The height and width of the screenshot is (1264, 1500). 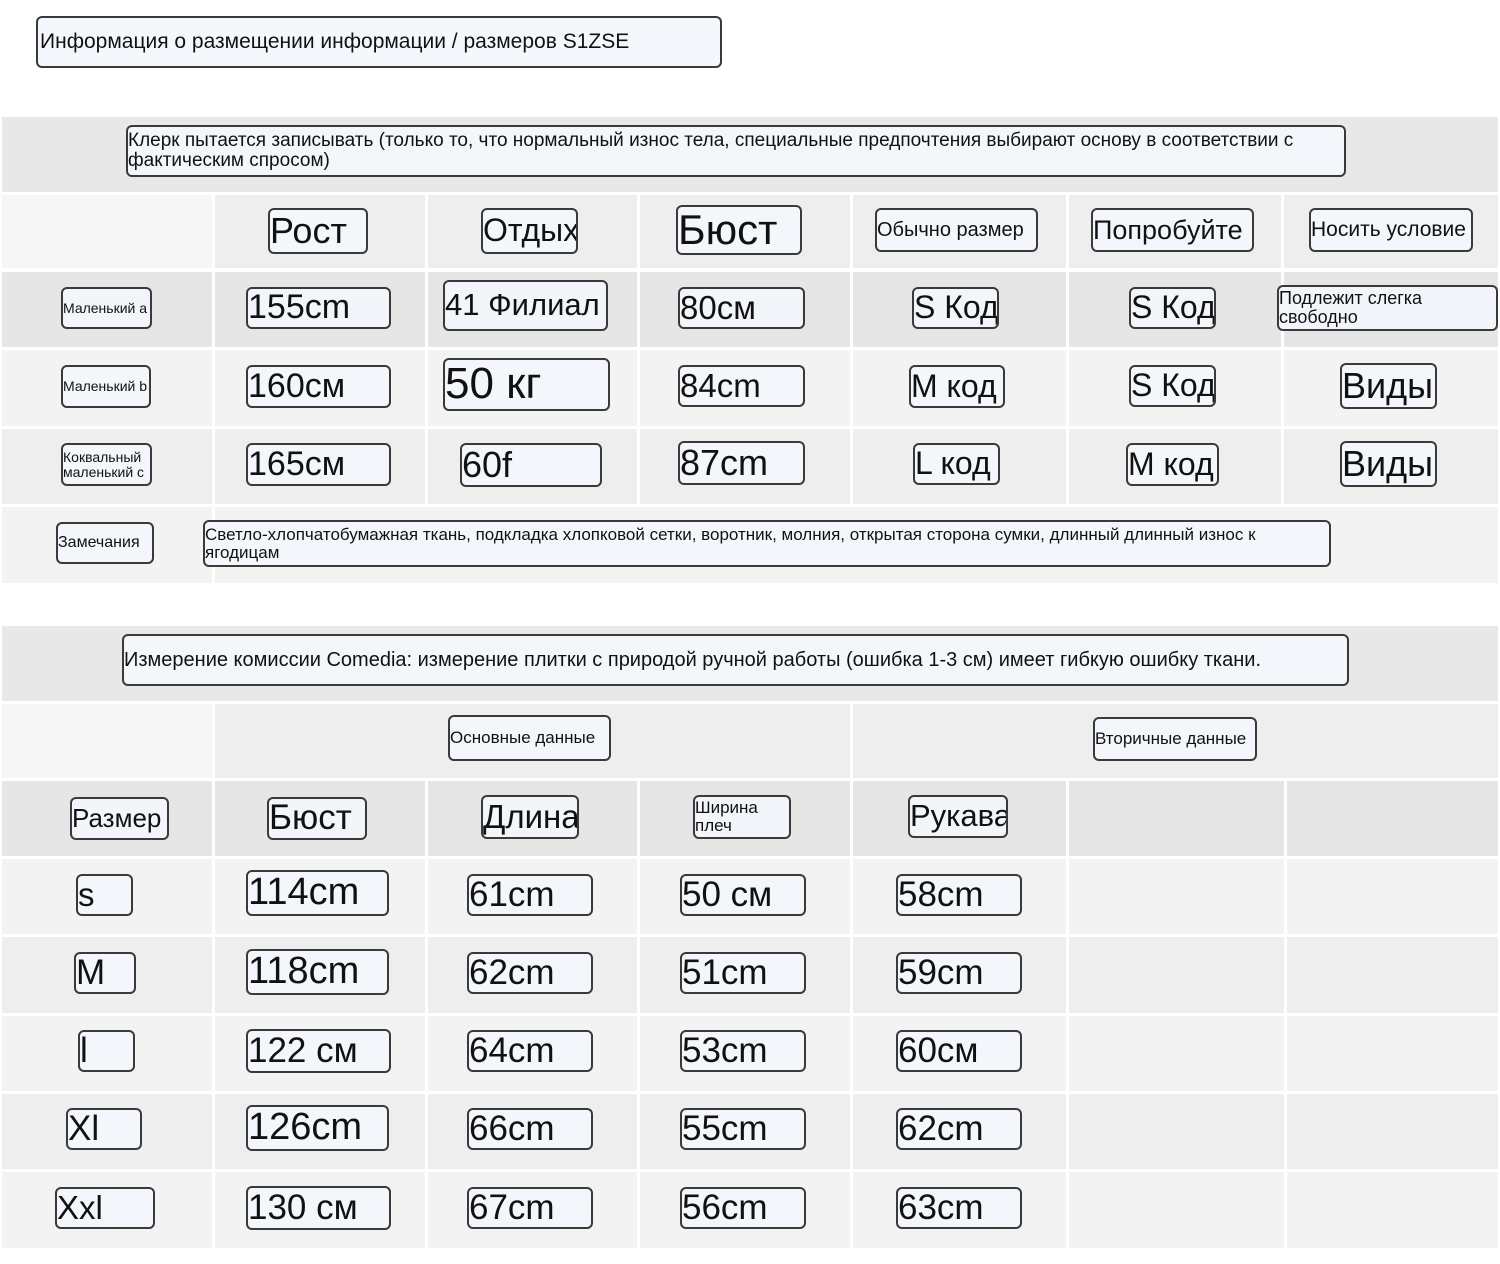 I want to click on cell-bust: 130 см, so click(x=318, y=1208).